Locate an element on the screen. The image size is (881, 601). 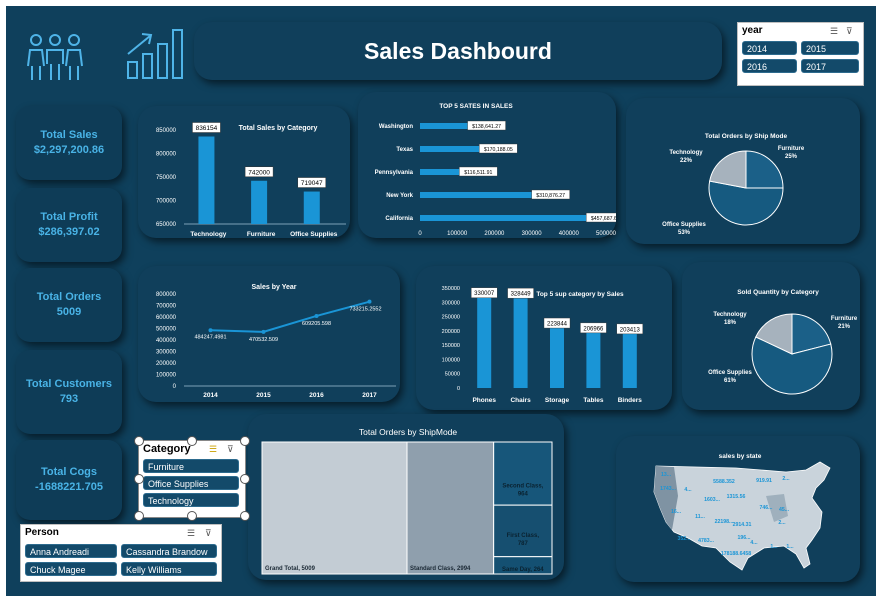
data-label: $116,511.91 is located at coordinates (478, 173).